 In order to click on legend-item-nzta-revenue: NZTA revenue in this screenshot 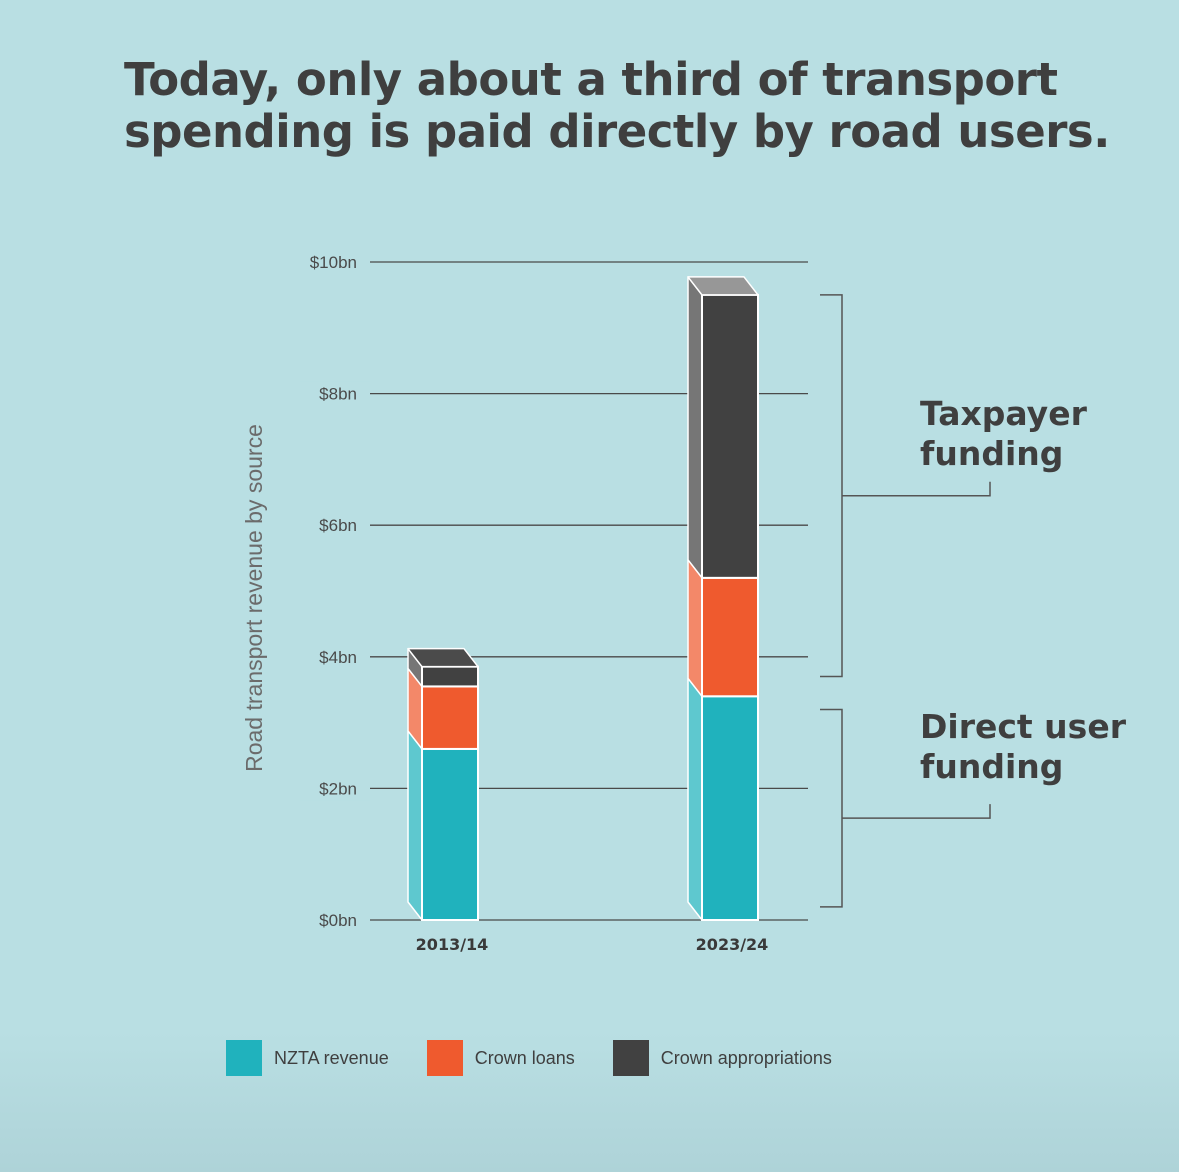, I will do `click(307, 1058)`.